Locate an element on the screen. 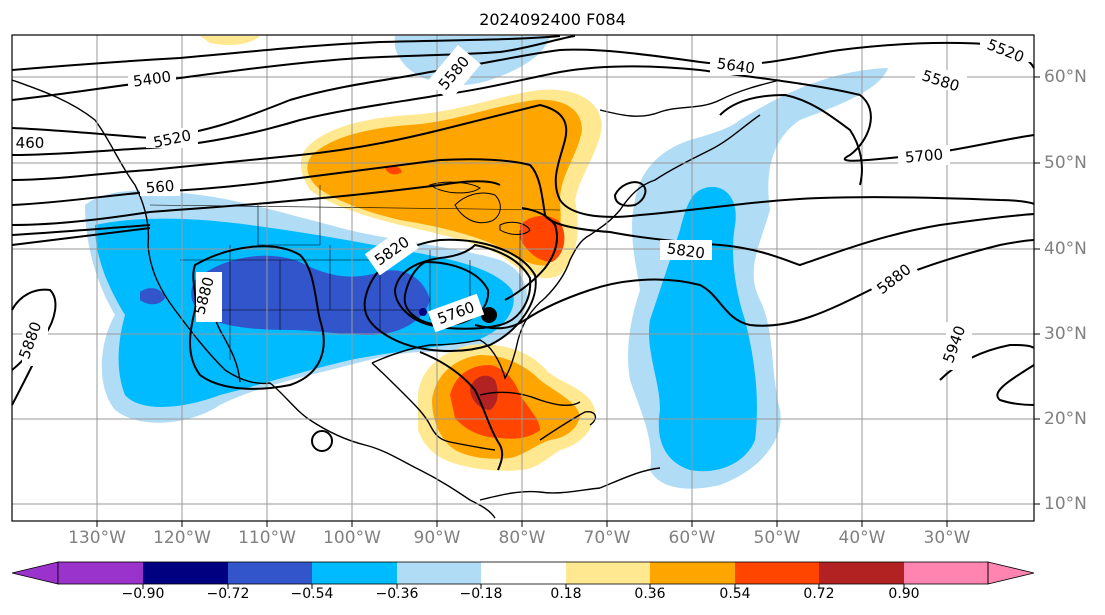  colorbar-label-neg036: −0.36 is located at coordinates (397, 594).